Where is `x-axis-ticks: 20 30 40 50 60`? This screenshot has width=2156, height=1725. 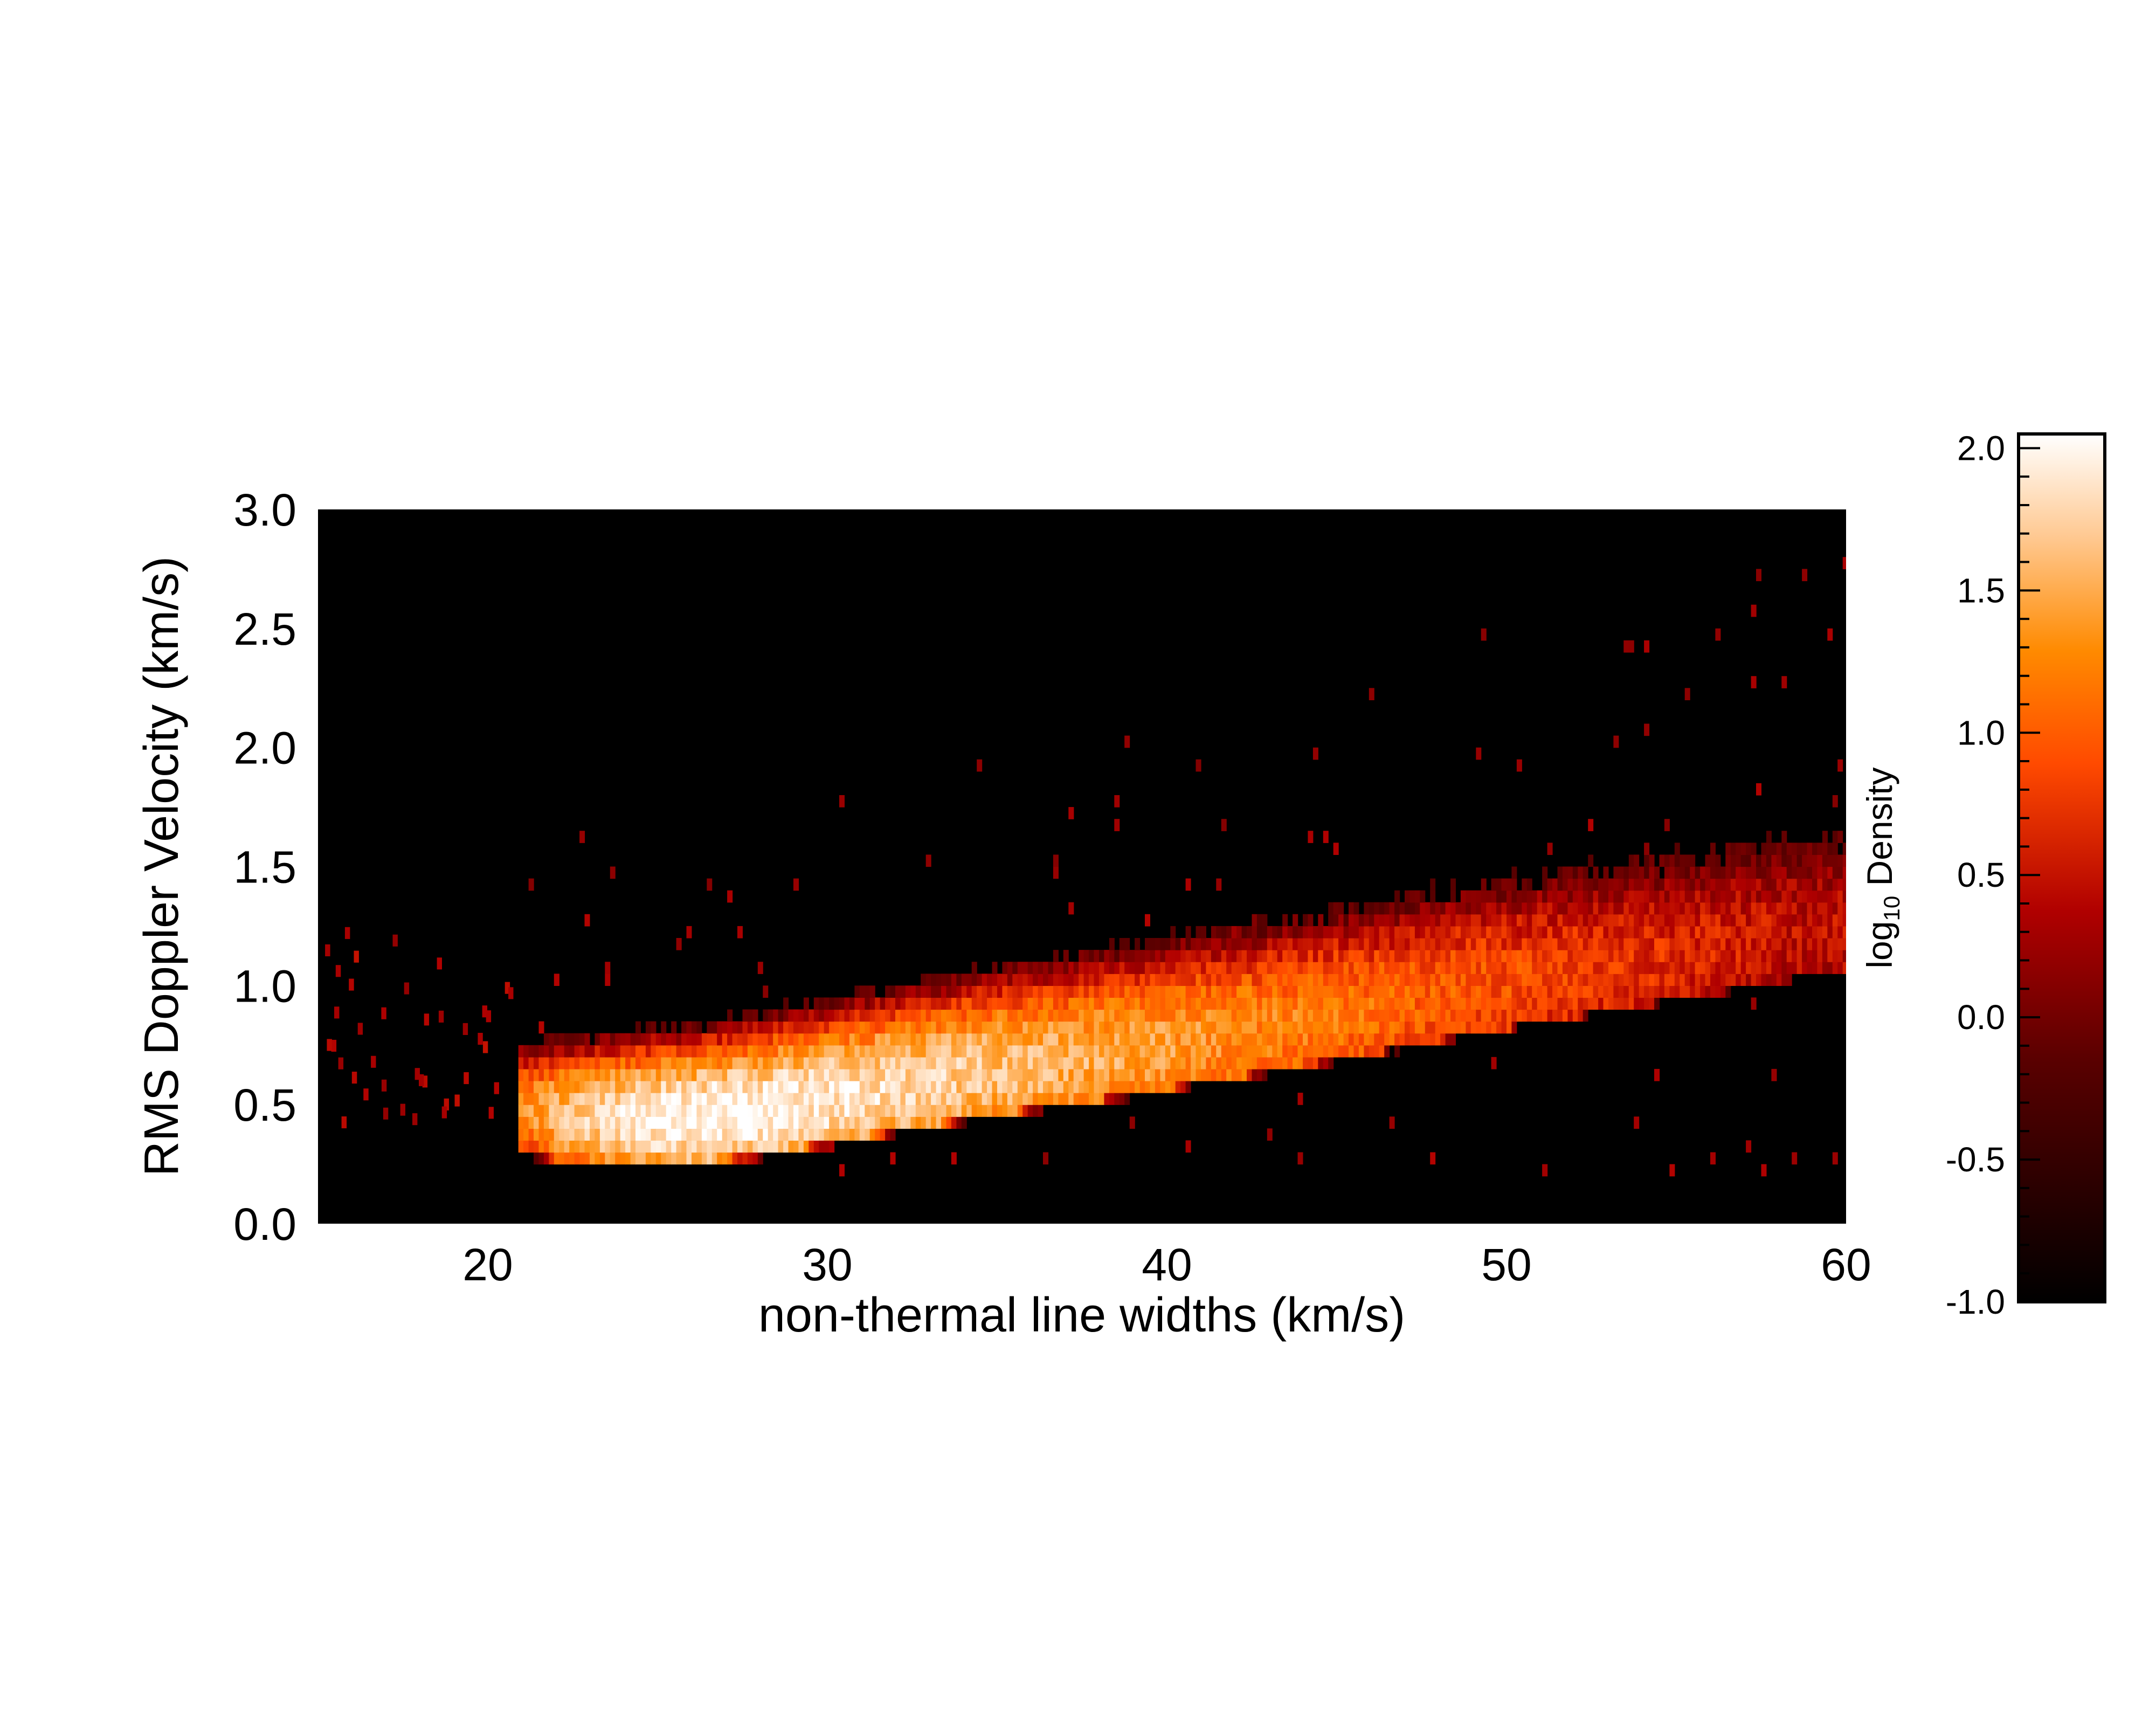
x-axis-ticks: 20 30 40 50 60 is located at coordinates (1167, 1264).